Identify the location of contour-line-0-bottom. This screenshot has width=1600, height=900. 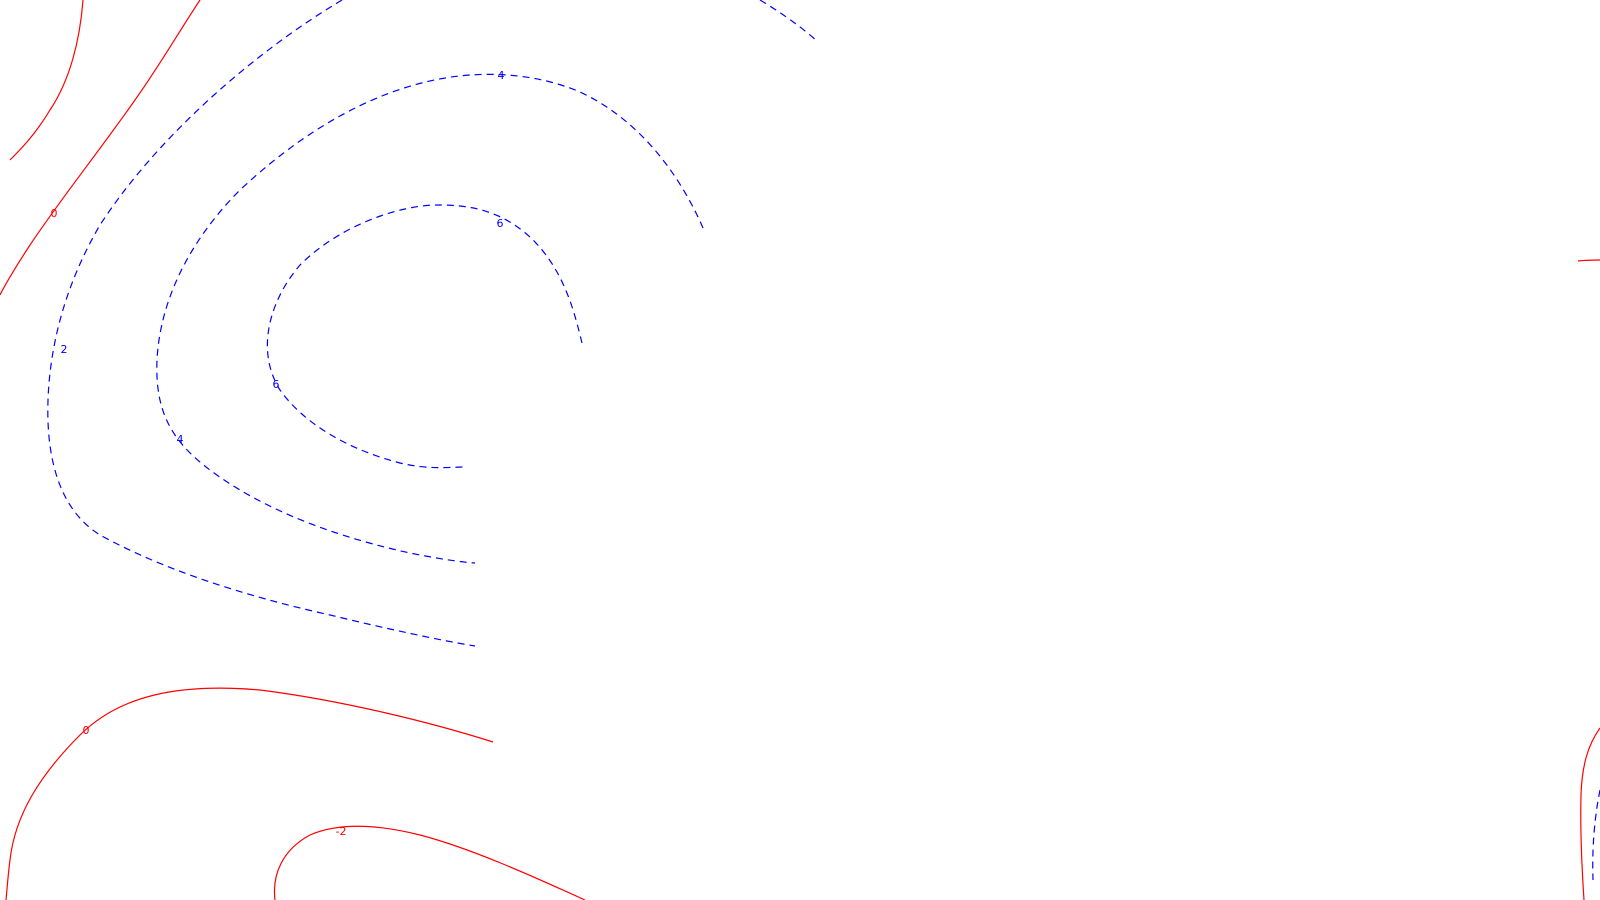
(249, 793).